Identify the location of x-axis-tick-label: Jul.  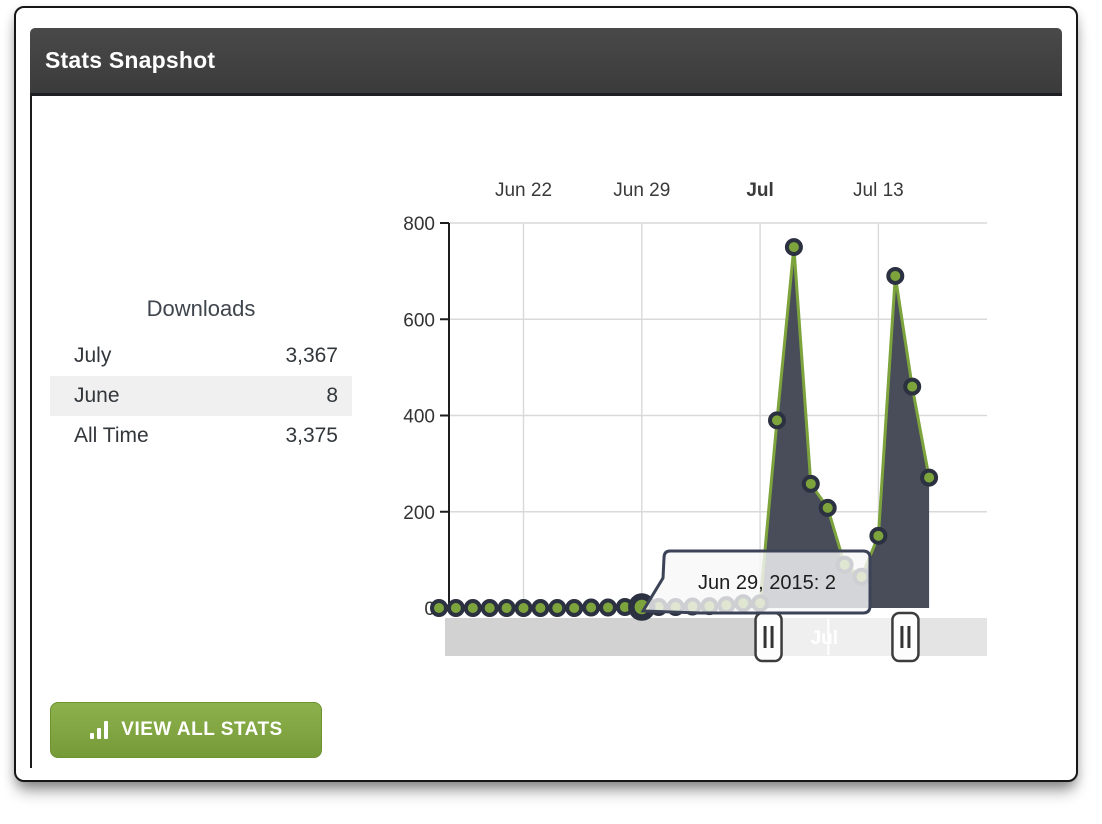
(759, 190).